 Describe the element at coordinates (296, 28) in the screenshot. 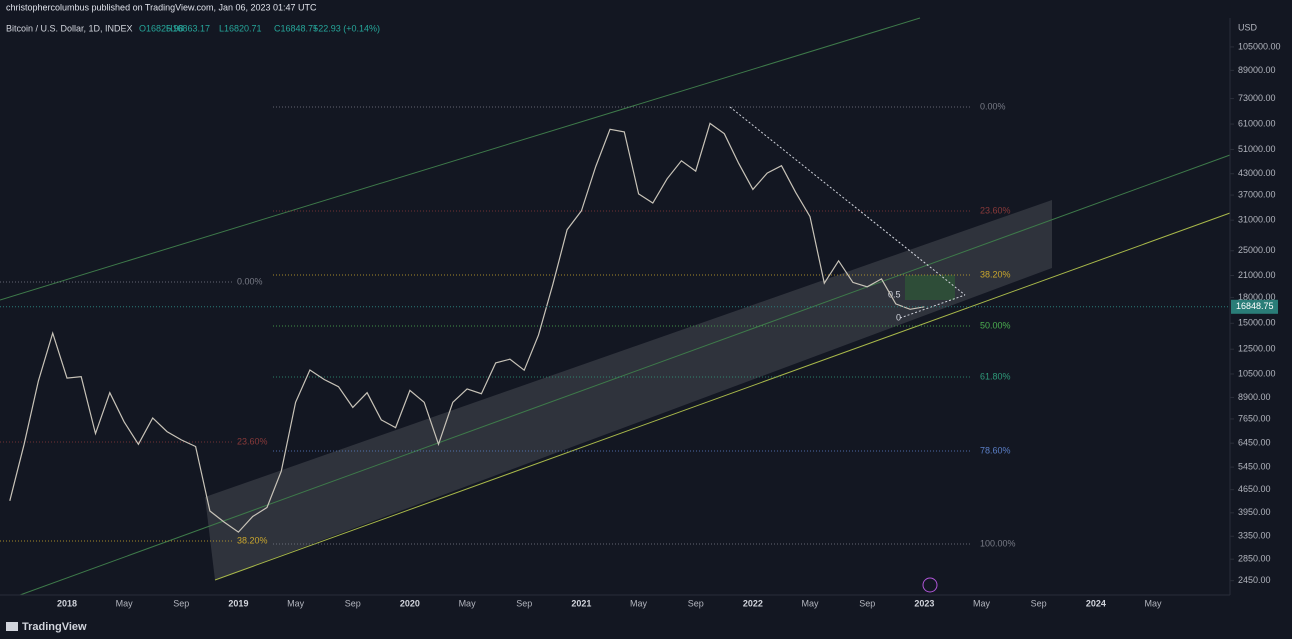

I see `ohlc-value: C16848.75` at that location.